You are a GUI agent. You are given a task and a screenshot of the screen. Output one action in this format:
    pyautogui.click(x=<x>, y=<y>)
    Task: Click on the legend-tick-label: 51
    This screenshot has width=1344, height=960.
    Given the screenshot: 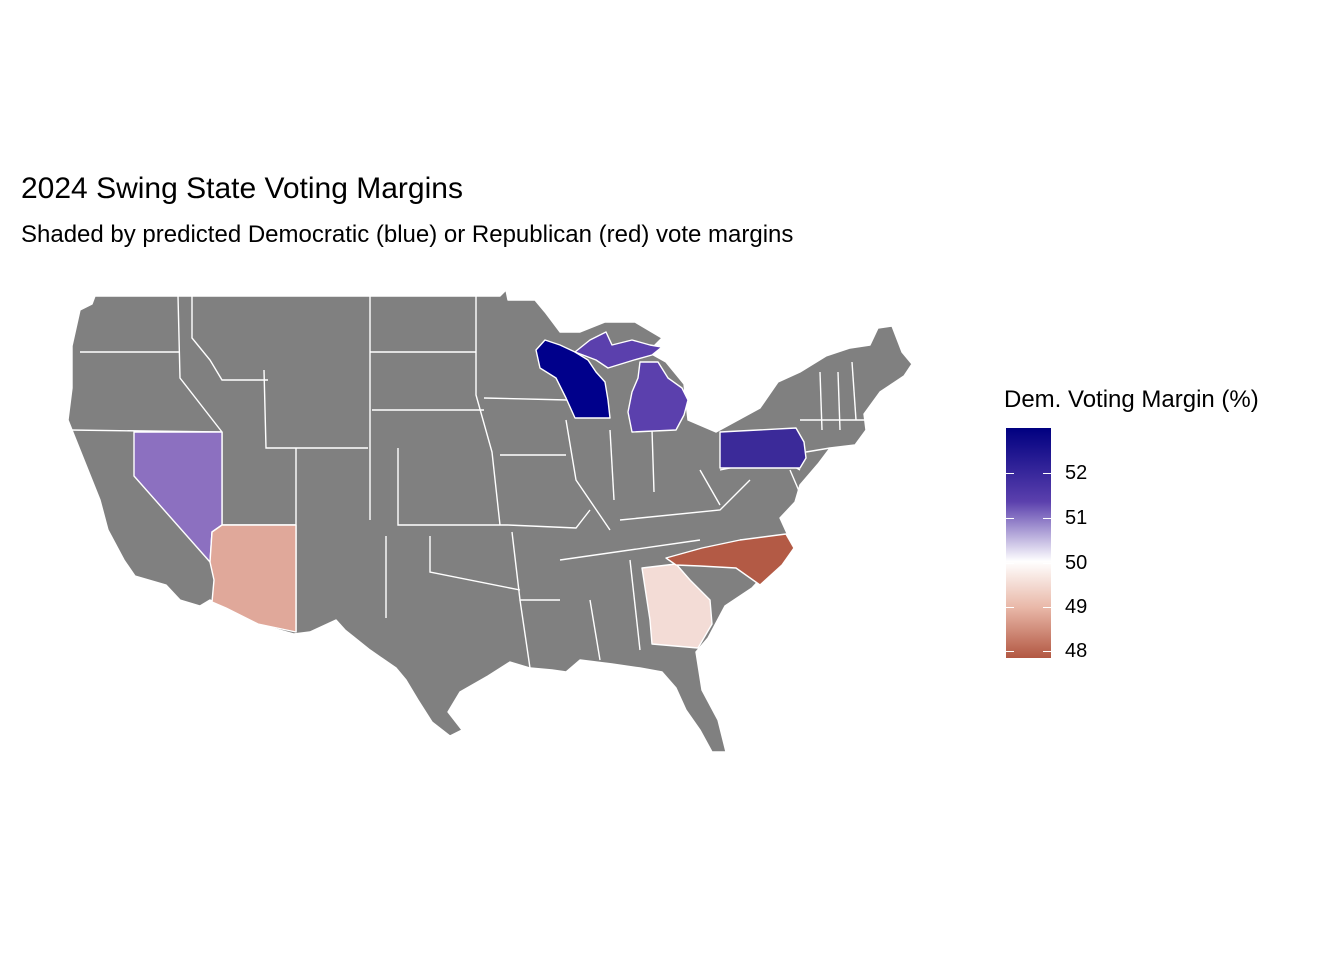 What is the action you would take?
    pyautogui.click(x=1076, y=518)
    